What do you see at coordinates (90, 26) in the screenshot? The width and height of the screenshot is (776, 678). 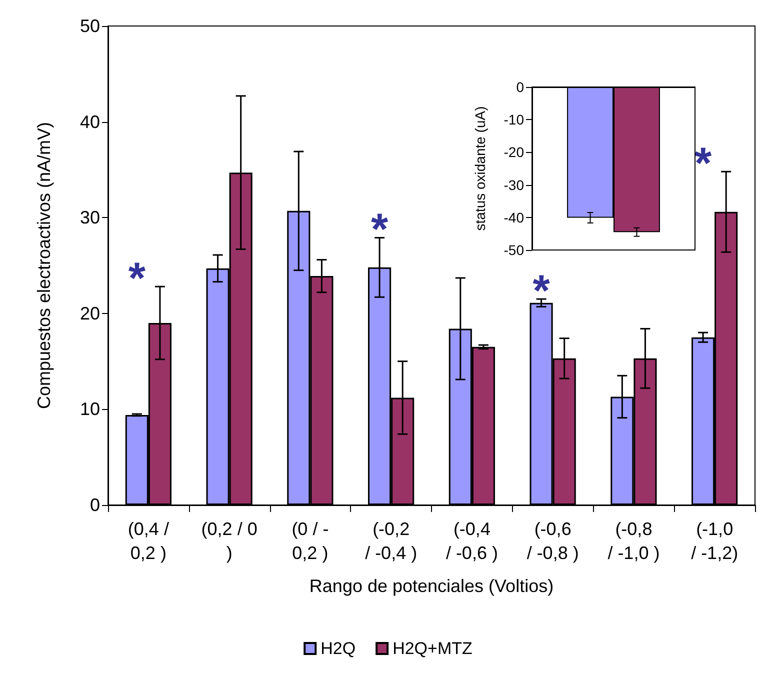 I see `y-tick-label: 50` at bounding box center [90, 26].